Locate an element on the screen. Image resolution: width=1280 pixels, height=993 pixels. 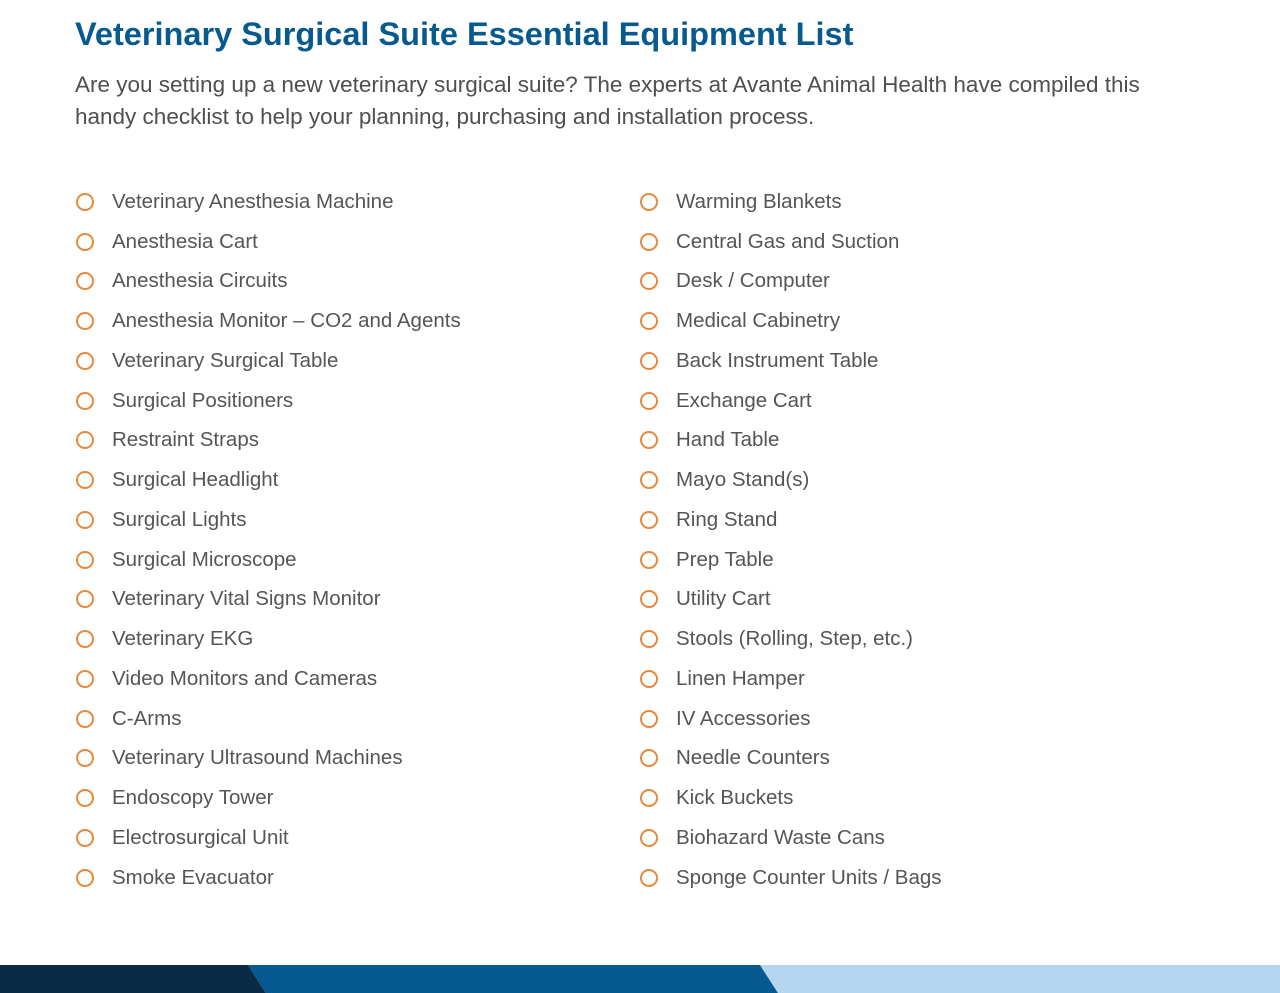
checklist-item: Biohazard Waste Cans is located at coordinates (791, 838).